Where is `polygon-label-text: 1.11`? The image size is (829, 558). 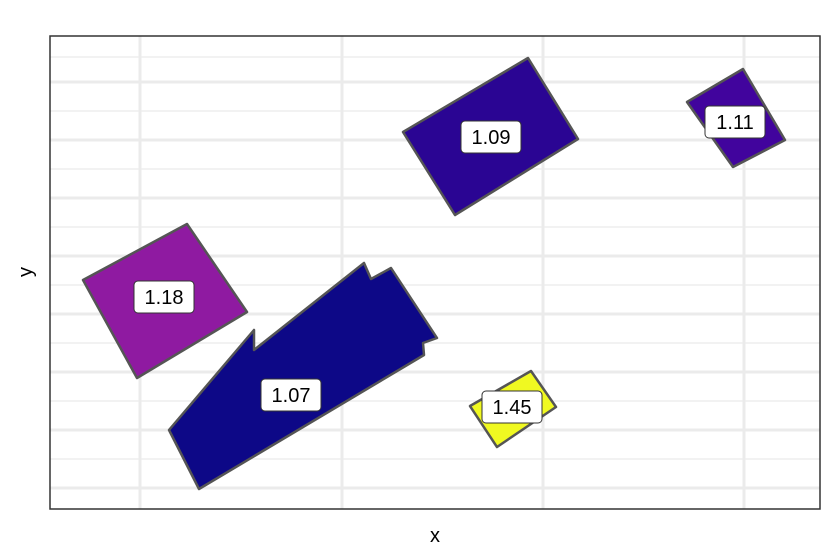
polygon-label-text: 1.11 is located at coordinates (734, 123).